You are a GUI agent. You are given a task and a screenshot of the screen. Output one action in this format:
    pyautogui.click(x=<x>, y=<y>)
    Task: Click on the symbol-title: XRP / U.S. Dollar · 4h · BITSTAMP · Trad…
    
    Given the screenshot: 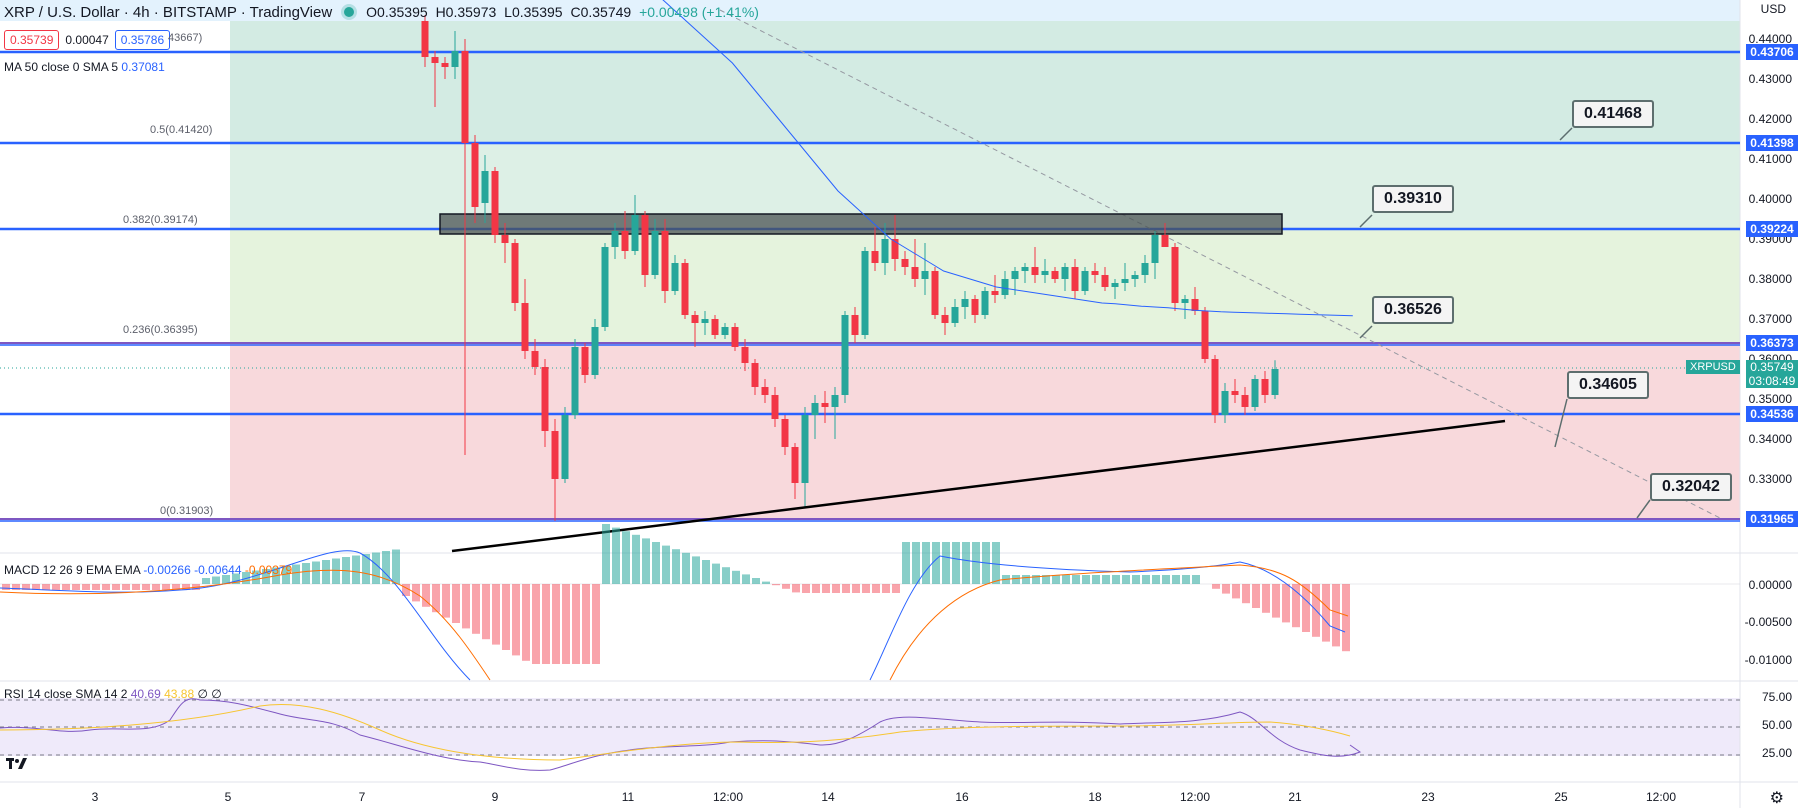 What is the action you would take?
    pyautogui.click(x=168, y=12)
    